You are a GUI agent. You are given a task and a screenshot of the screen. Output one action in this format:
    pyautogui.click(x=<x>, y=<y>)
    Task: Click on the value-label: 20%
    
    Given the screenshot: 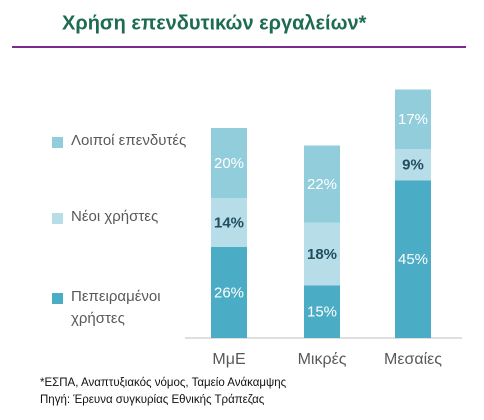 What is the action you would take?
    pyautogui.click(x=229, y=163)
    